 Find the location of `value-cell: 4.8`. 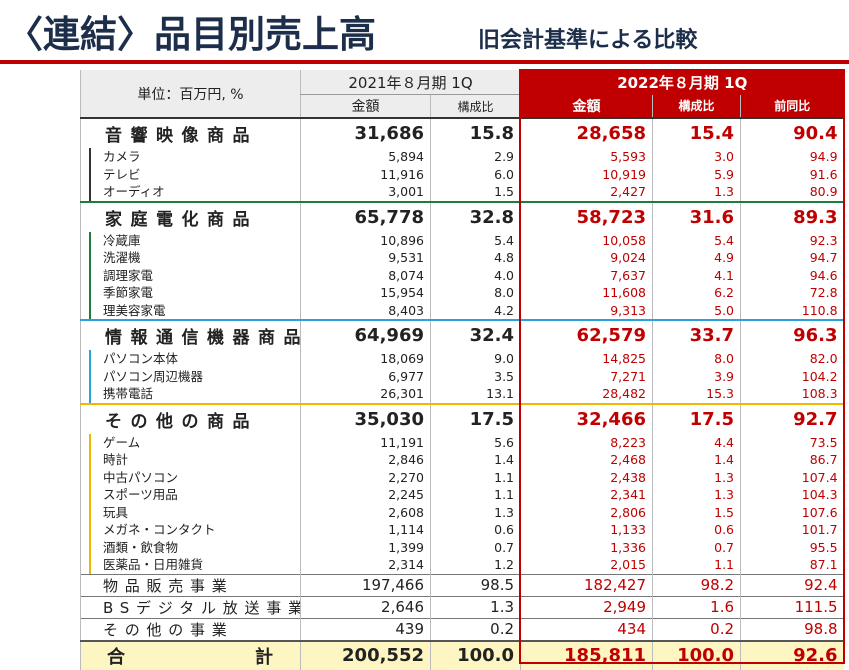

value-cell: 4.8 is located at coordinates (475, 258).